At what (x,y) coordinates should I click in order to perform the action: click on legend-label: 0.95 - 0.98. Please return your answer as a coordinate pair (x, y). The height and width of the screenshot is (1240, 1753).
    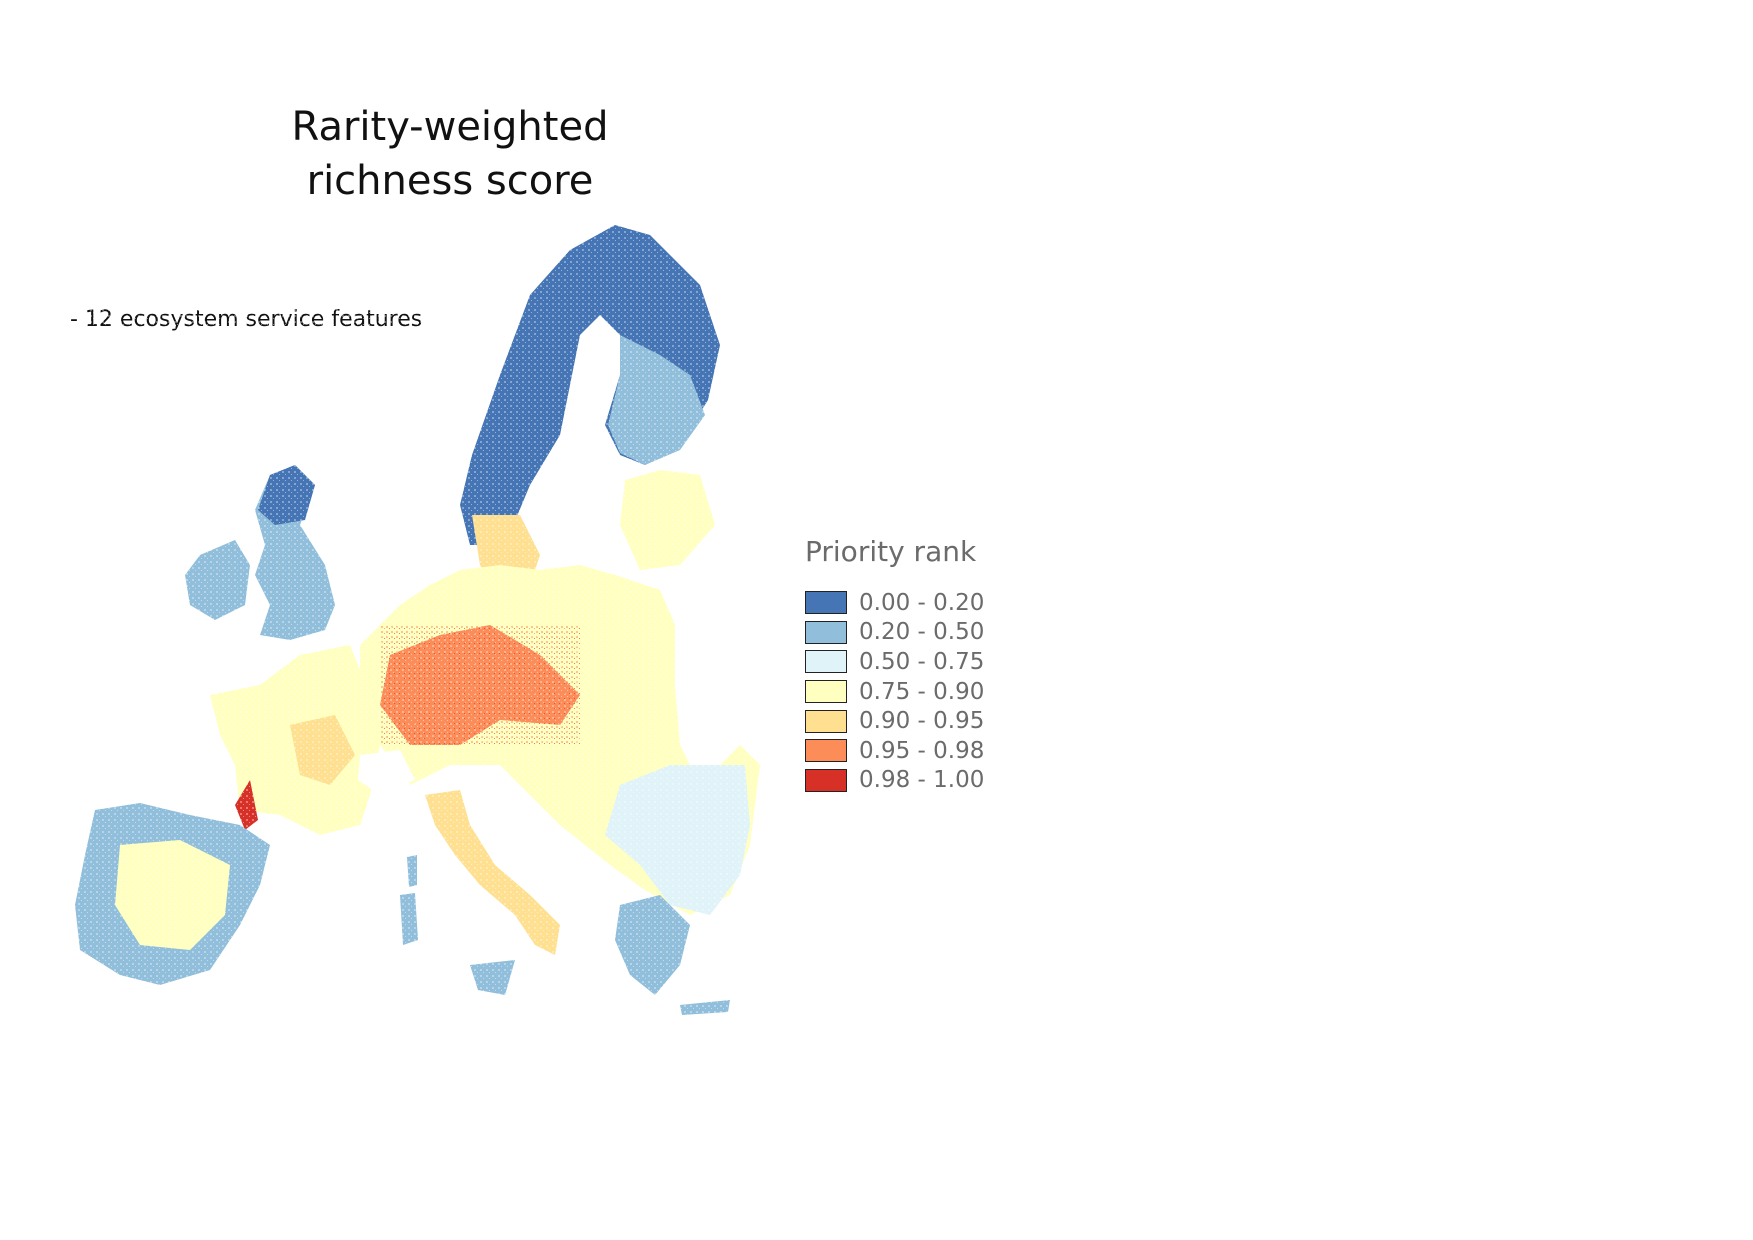
    Looking at the image, I should click on (922, 750).